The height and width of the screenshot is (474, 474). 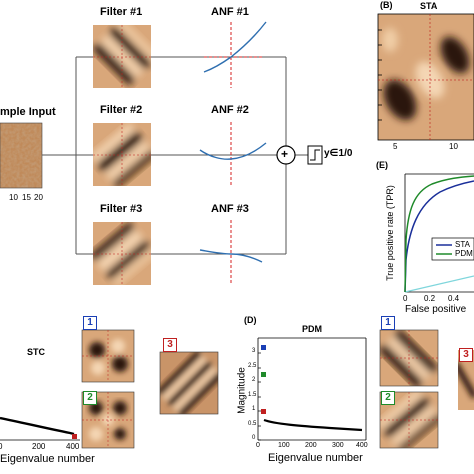 I want to click on filter-2-image, so click(x=122, y=154).